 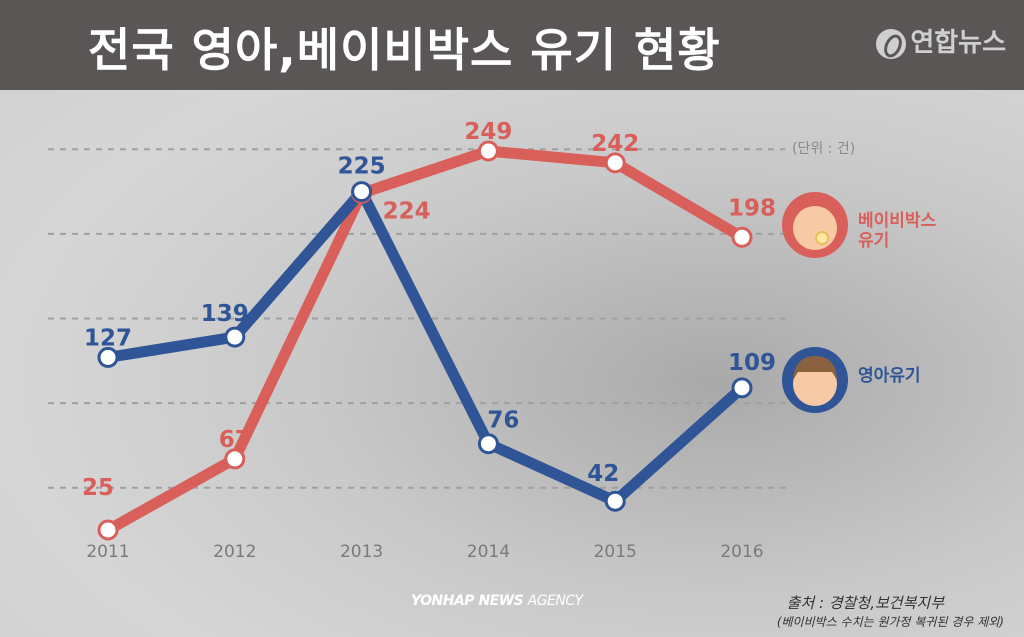 I want to click on legend-babybox-line1: 베이비박스, so click(x=897, y=221).